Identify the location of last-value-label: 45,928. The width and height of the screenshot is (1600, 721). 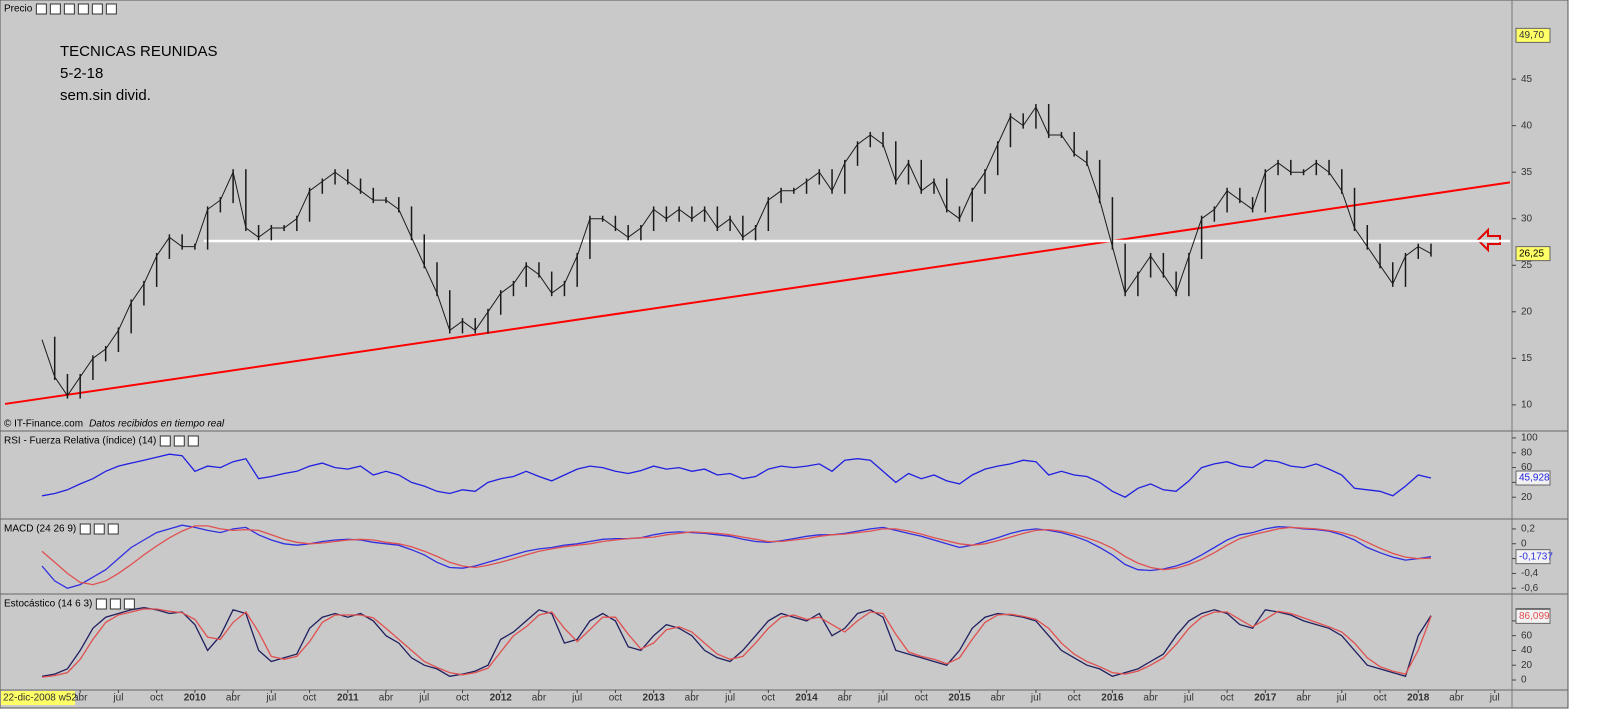
(1534, 478).